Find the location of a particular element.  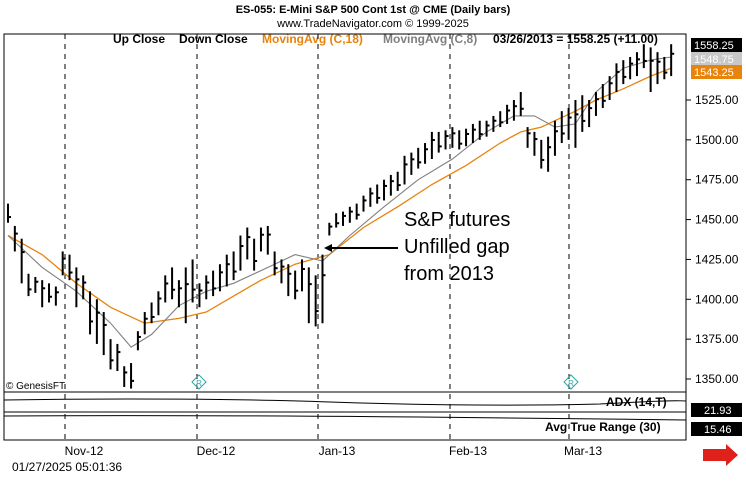

annotation-arrowhead is located at coordinates (328, 248).